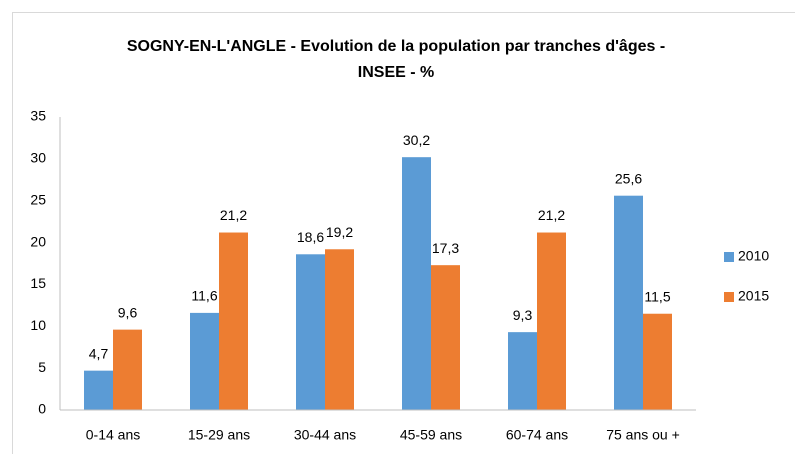 This screenshot has height=454, width=795. What do you see at coordinates (219, 435) in the screenshot?
I see `x-tick-label: 15-29 ans` at bounding box center [219, 435].